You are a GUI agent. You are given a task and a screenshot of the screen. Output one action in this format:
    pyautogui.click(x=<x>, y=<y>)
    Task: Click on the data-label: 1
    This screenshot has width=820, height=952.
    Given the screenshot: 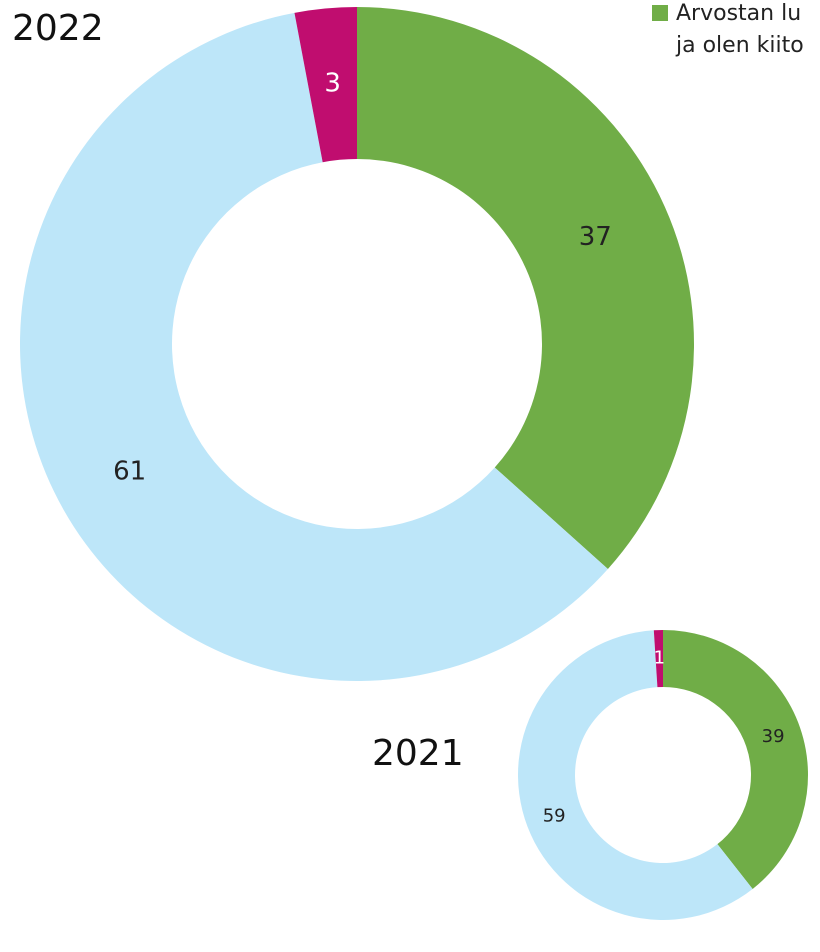 What is the action you would take?
    pyautogui.click(x=659, y=658)
    